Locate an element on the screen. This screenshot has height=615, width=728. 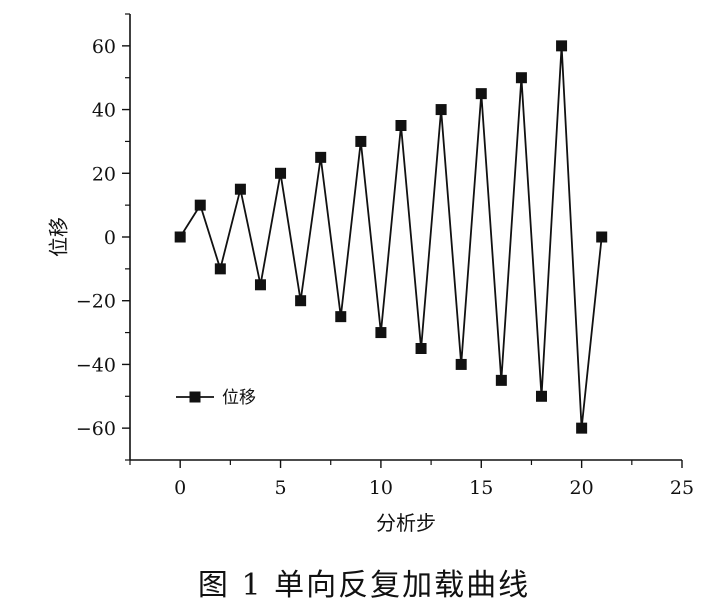
y-tick-label: 20 is located at coordinates (104, 174).